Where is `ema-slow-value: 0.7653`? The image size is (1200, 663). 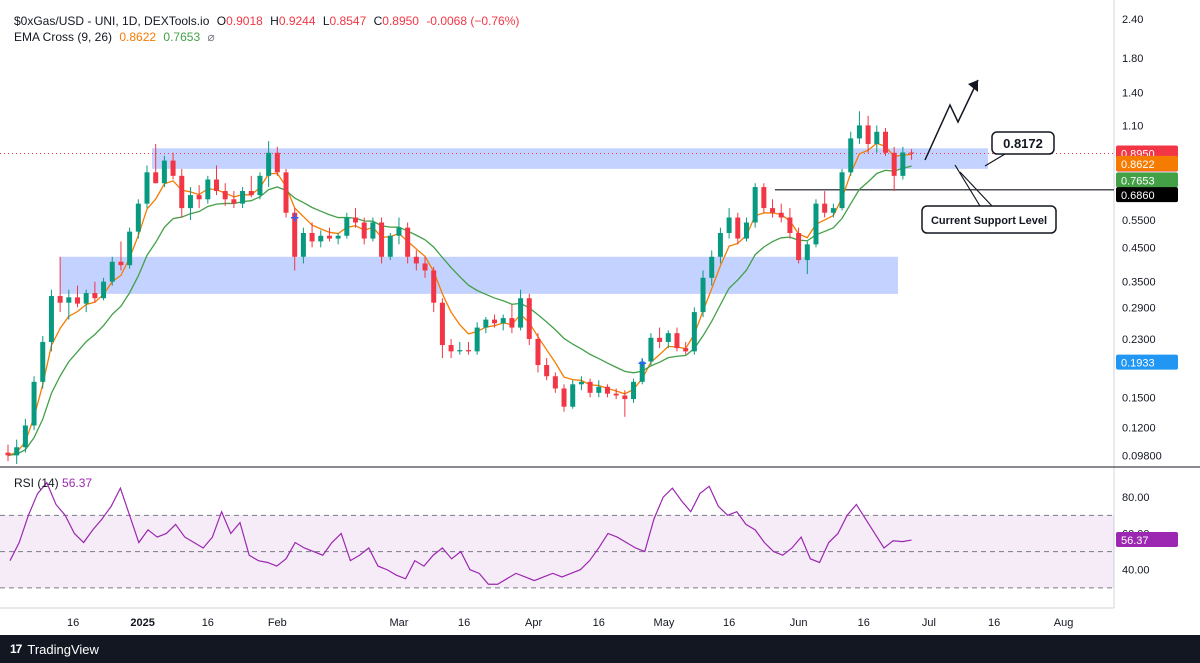 ema-slow-value: 0.7653 is located at coordinates (182, 37).